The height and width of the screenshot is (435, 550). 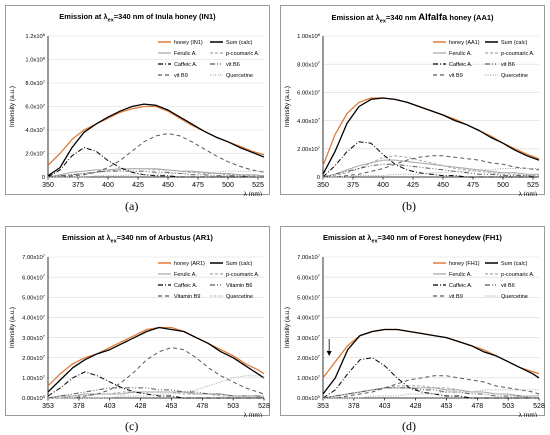 What do you see at coordinates (385, 406) in the screenshot?
I see `x-tick-label: 403` at bounding box center [385, 406].